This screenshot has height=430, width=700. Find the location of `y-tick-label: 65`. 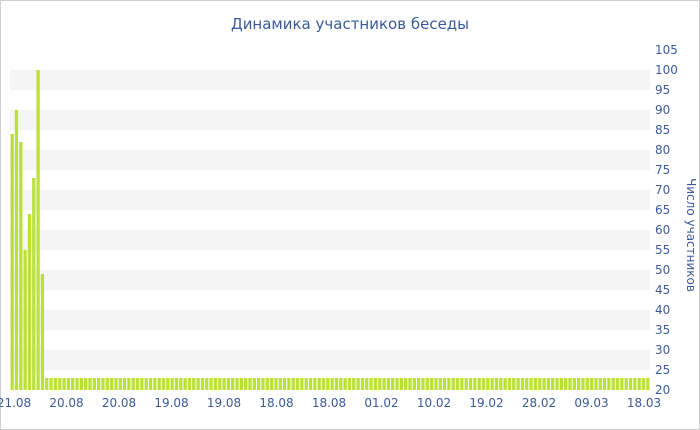

y-tick-label: 65 is located at coordinates (662, 210).